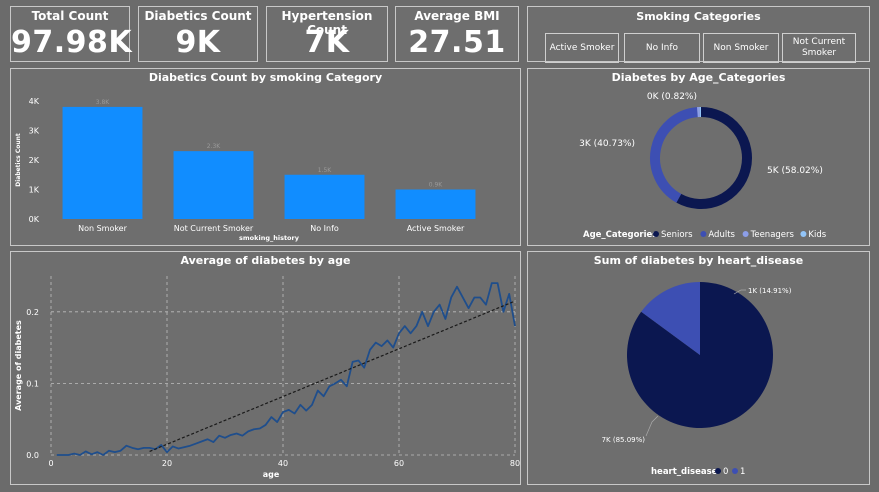 This screenshot has height=492, width=879. What do you see at coordinates (214, 228) in the screenshot?
I see `x-tick-label: Not Current Smoker` at bounding box center [214, 228].